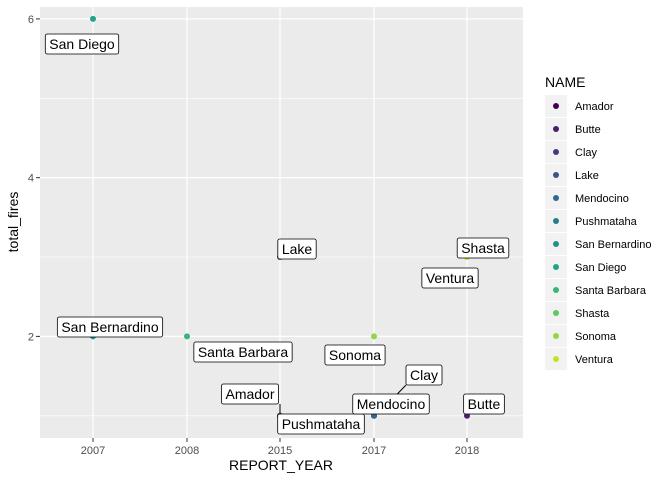  I want to click on label-text: Shasta, so click(483, 248).